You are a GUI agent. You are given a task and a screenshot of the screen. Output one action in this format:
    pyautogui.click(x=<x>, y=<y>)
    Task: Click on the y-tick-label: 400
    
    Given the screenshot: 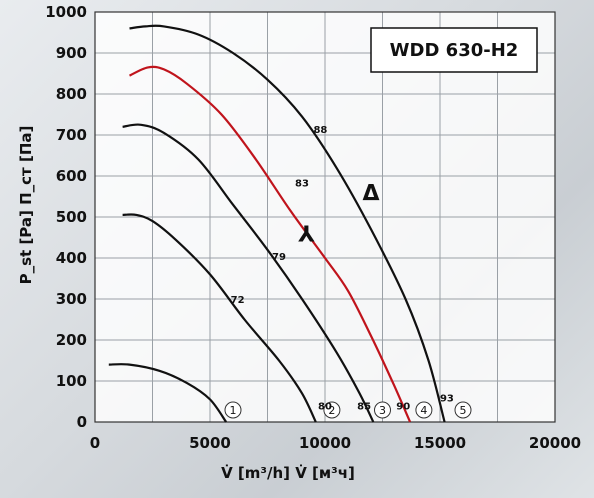 What is the action you would take?
    pyautogui.click(x=71, y=258)
    